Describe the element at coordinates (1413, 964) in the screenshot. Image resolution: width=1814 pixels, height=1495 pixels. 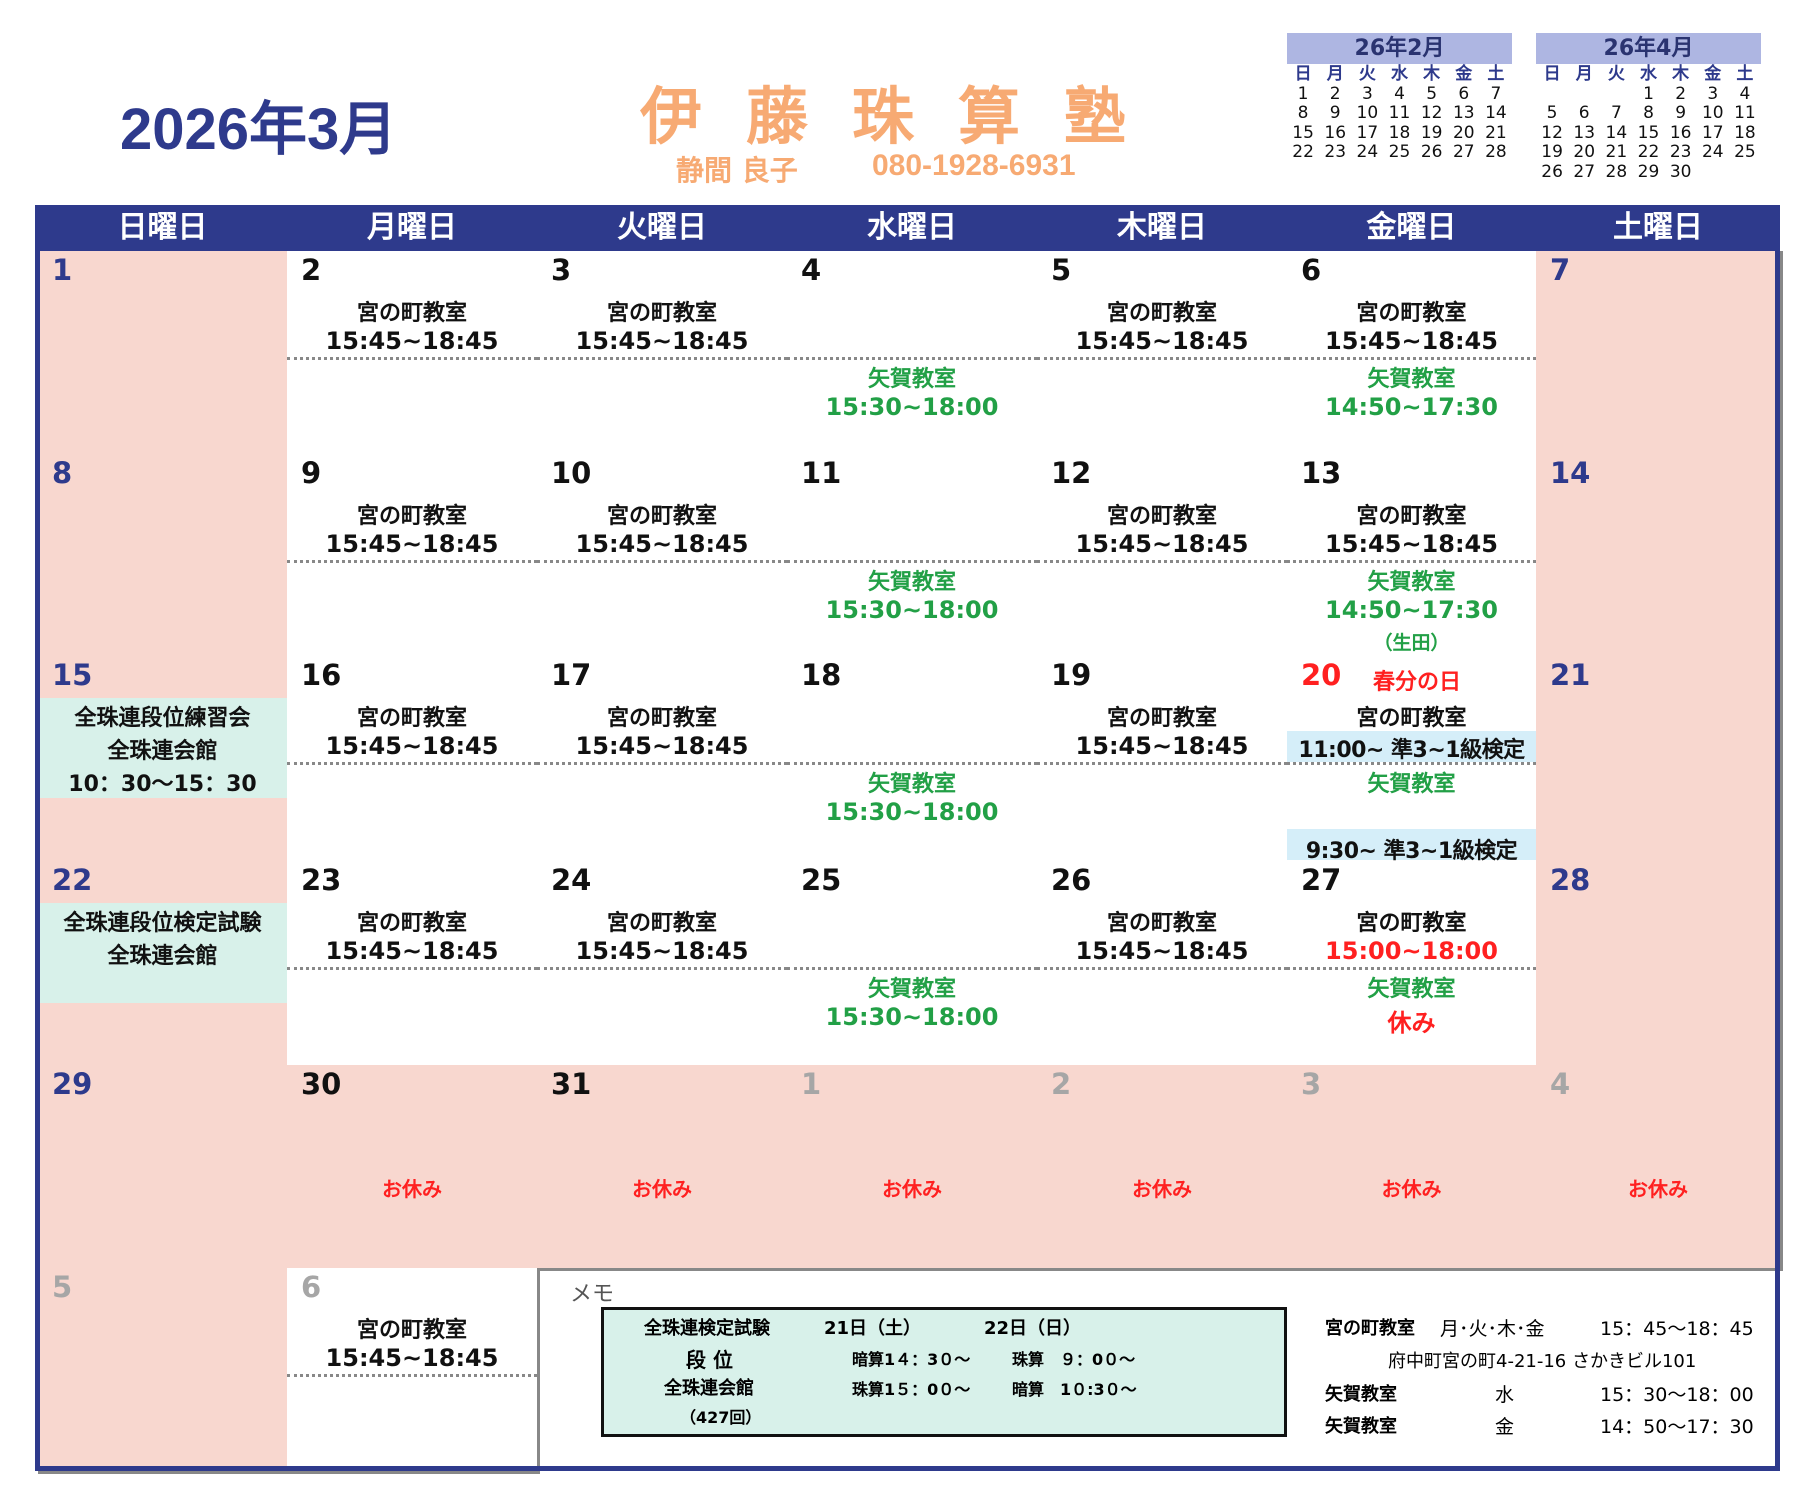
I see `day-cell: 27 宮の町教室 15:00~18:00 矢賀教室 休み` at that location.